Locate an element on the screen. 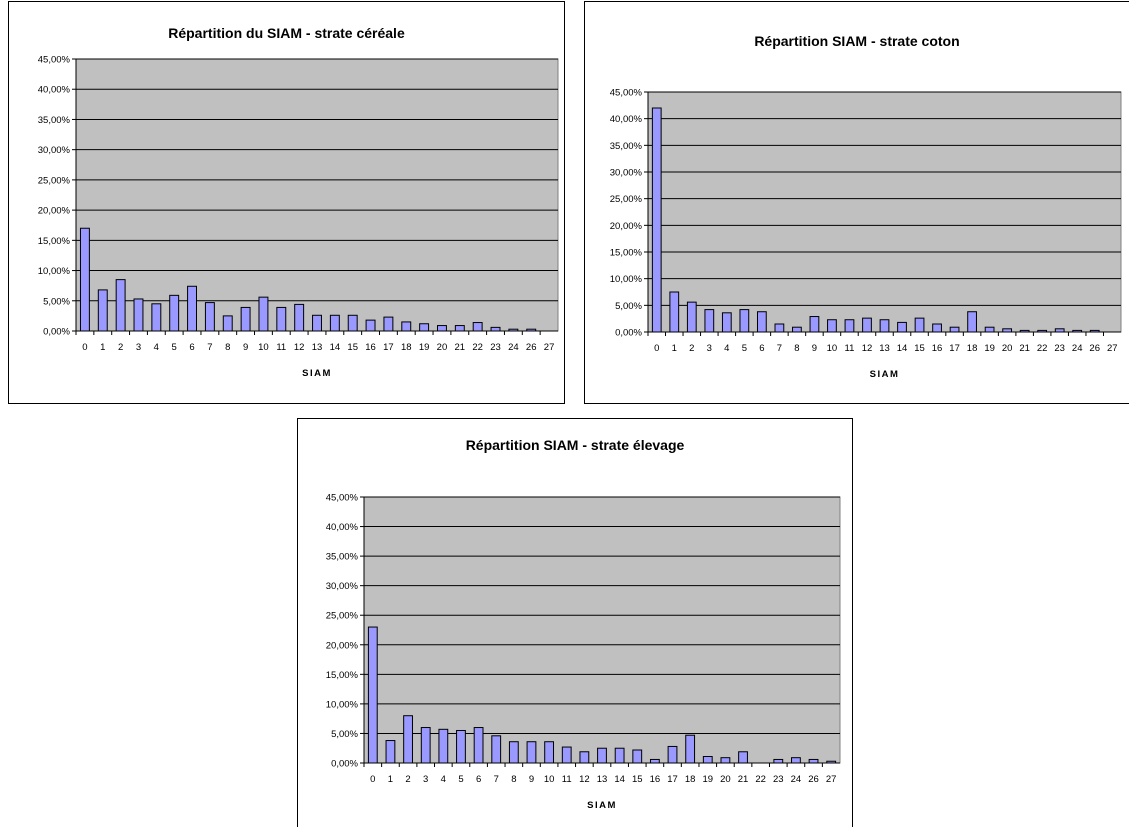 This screenshot has height=828, width=1129. y-tick-label: 45,00% is located at coordinates (626, 93).